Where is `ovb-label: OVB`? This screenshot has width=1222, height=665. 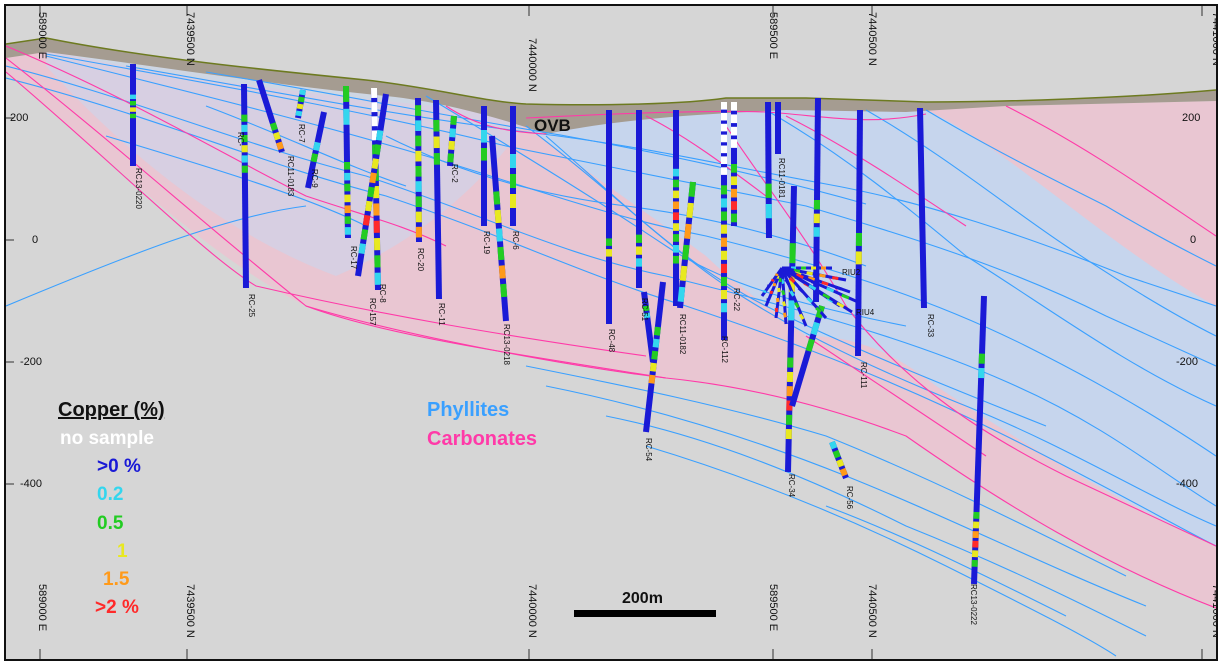 ovb-label: OVB is located at coordinates (552, 125).